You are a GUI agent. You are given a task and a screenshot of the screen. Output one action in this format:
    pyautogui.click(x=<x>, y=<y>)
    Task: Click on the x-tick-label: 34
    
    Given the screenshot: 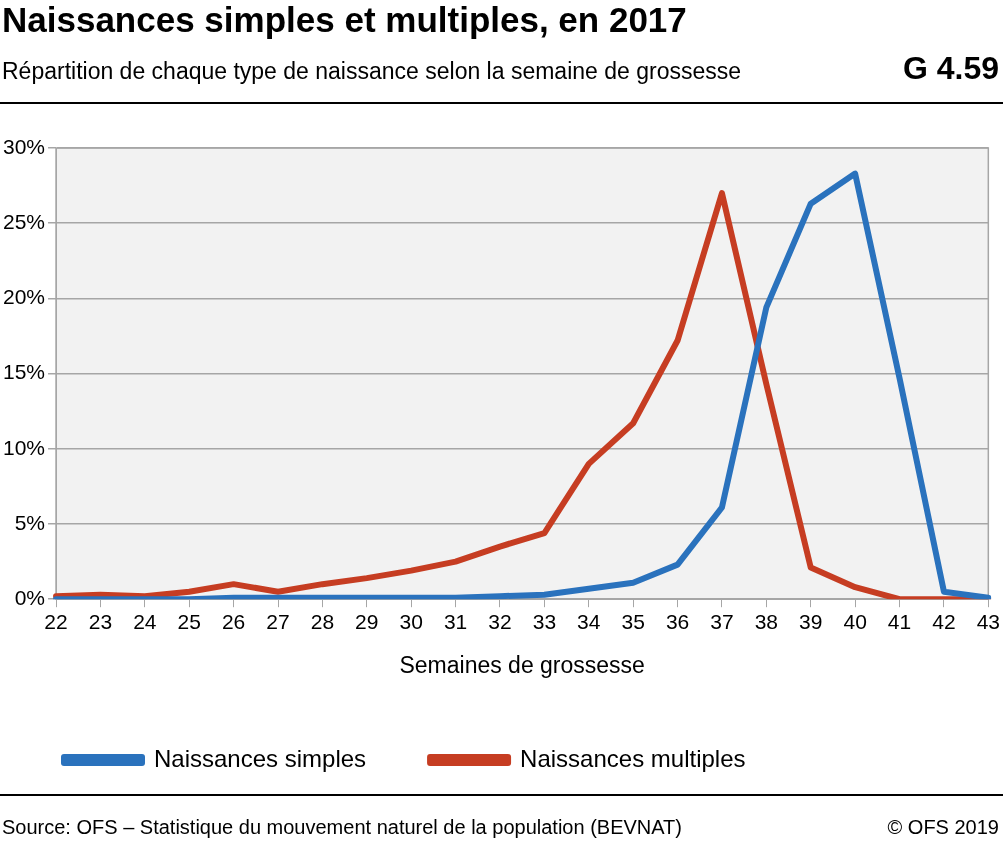 What is the action you would take?
    pyautogui.click(x=589, y=621)
    